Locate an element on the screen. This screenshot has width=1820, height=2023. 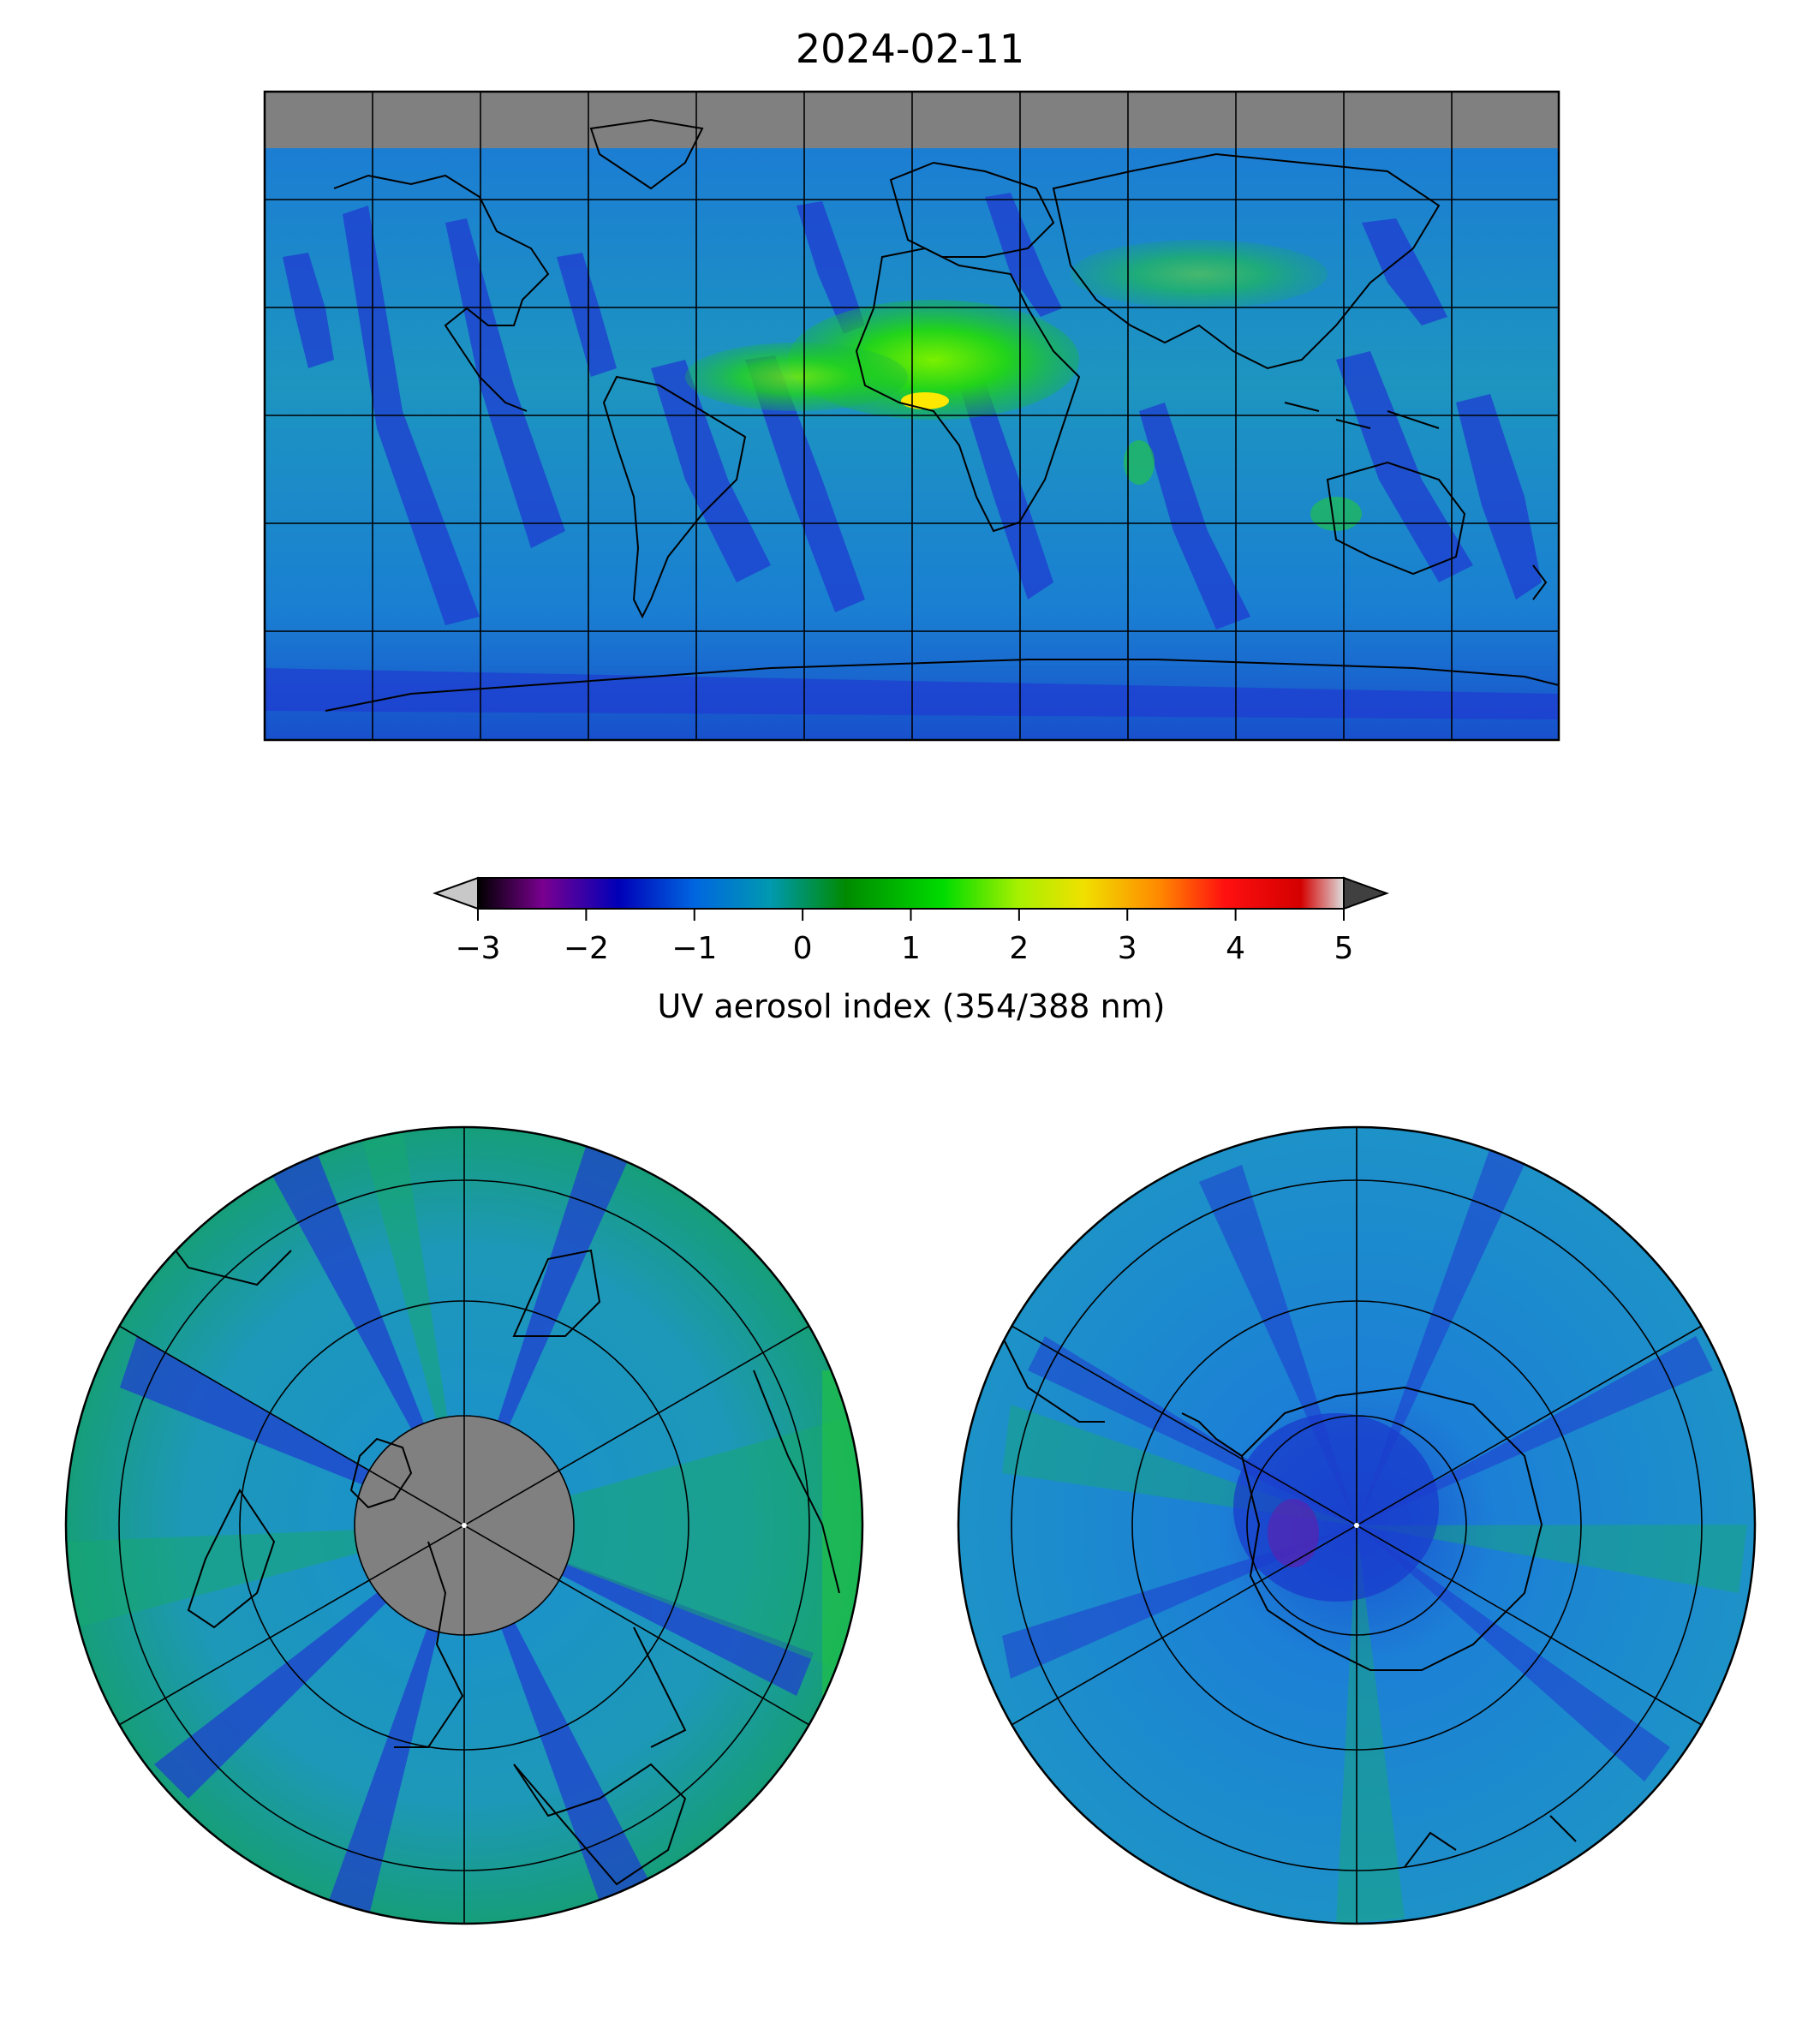
colorbar-tick-label: 1 is located at coordinates (911, 948).